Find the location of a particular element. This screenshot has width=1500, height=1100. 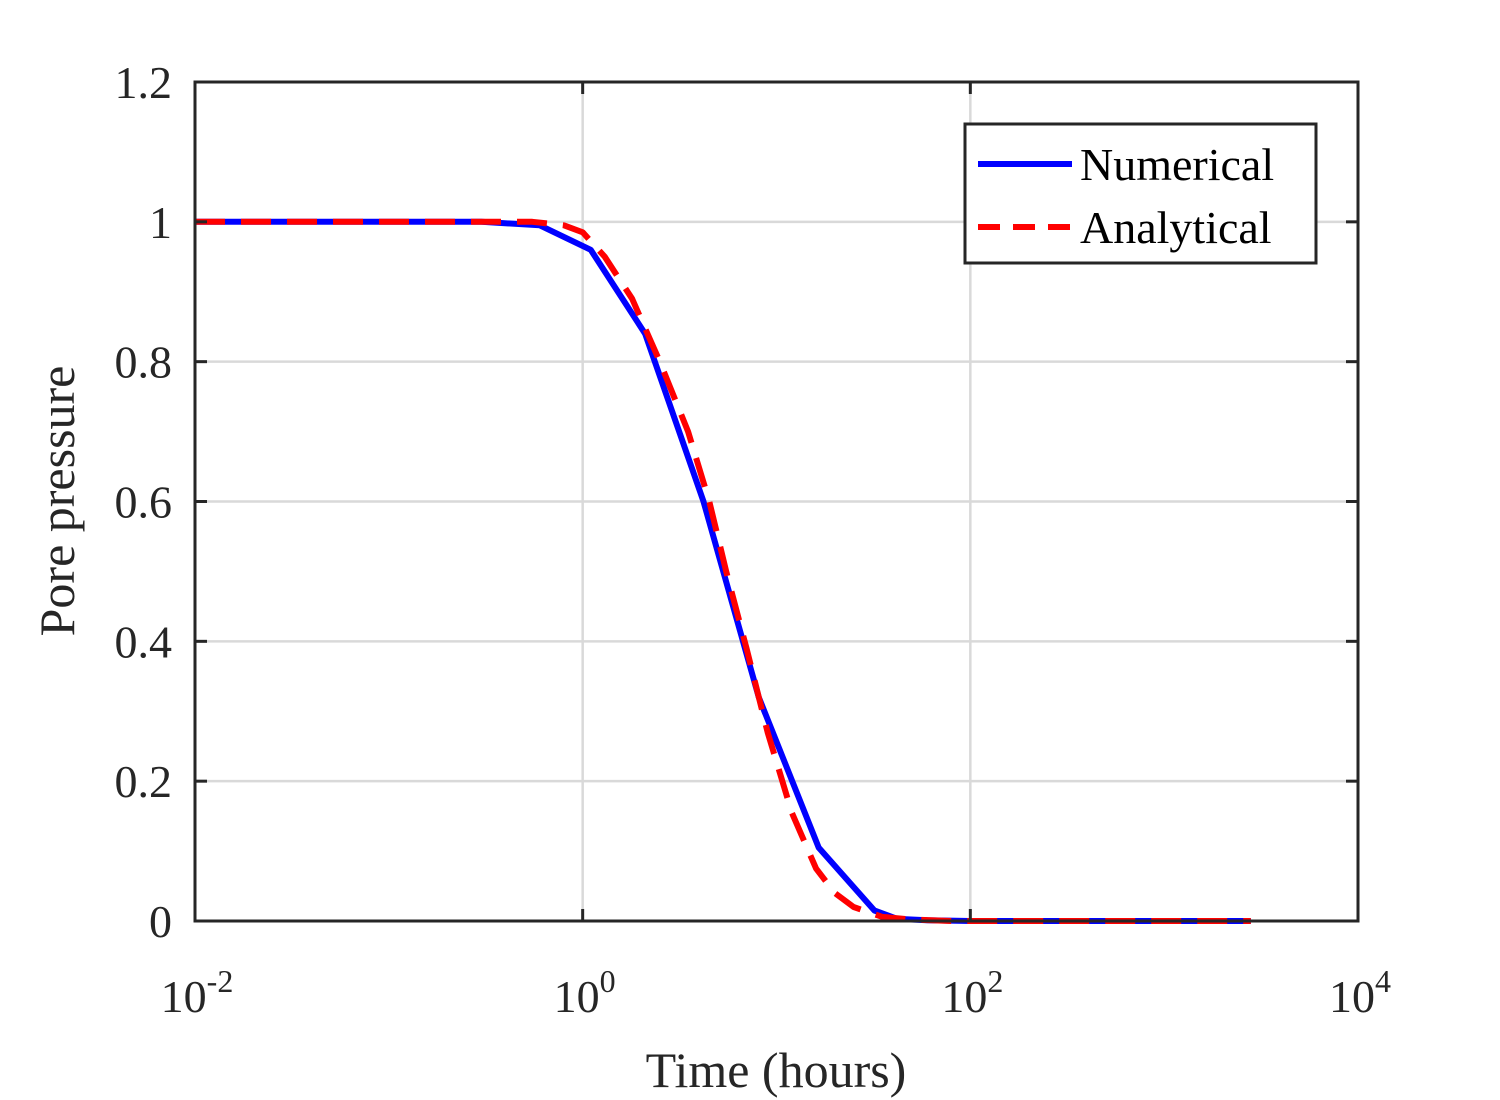

y-tick-label: 0.8 is located at coordinates (144, 362).